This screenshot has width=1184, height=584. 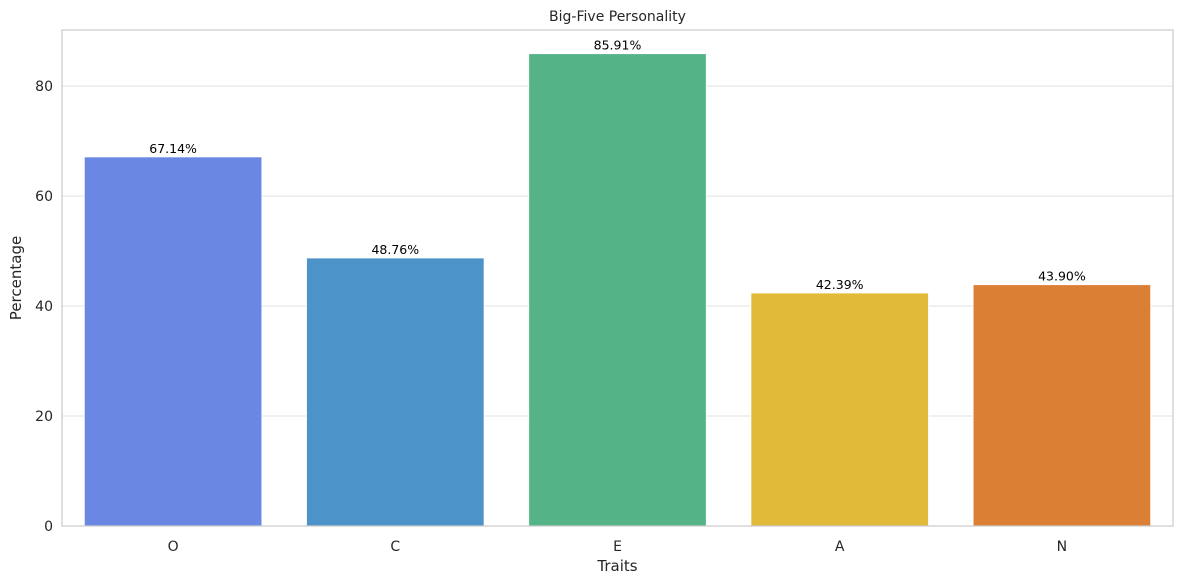 I want to click on bar-e, so click(x=617, y=290).